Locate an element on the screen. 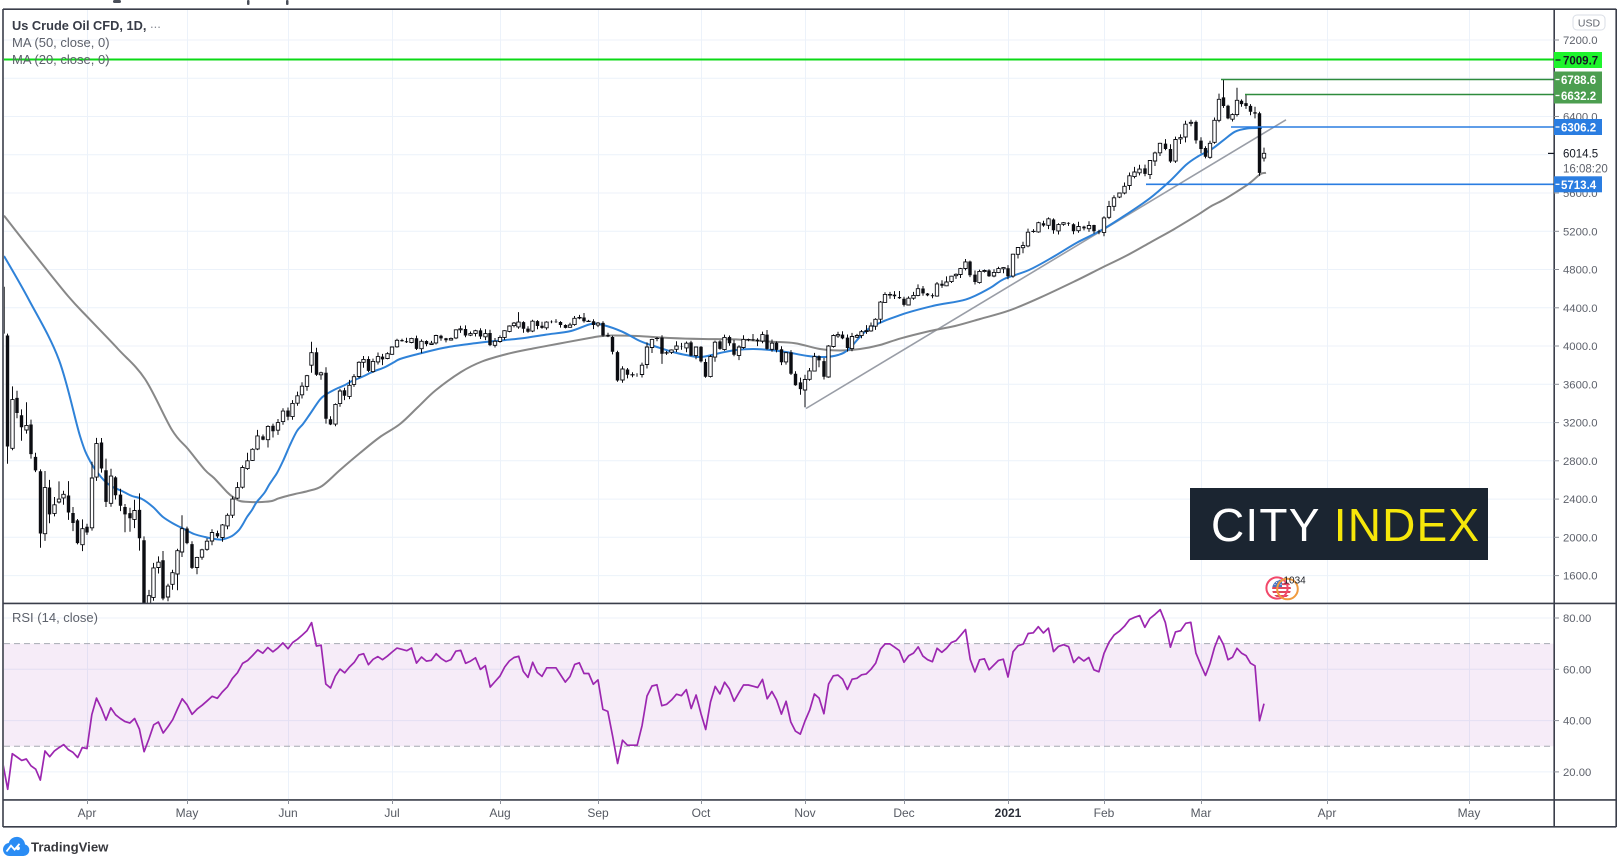 The height and width of the screenshot is (865, 1623). svg-text: TradingView is located at coordinates (70, 847).